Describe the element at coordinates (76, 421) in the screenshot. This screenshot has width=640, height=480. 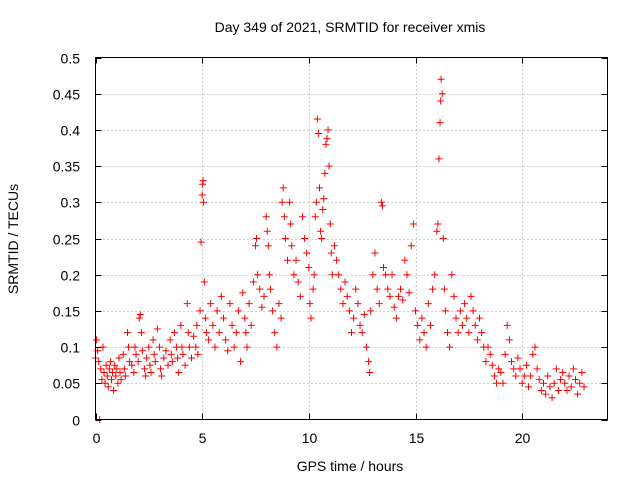
I see `y-tick-label: 0` at that location.